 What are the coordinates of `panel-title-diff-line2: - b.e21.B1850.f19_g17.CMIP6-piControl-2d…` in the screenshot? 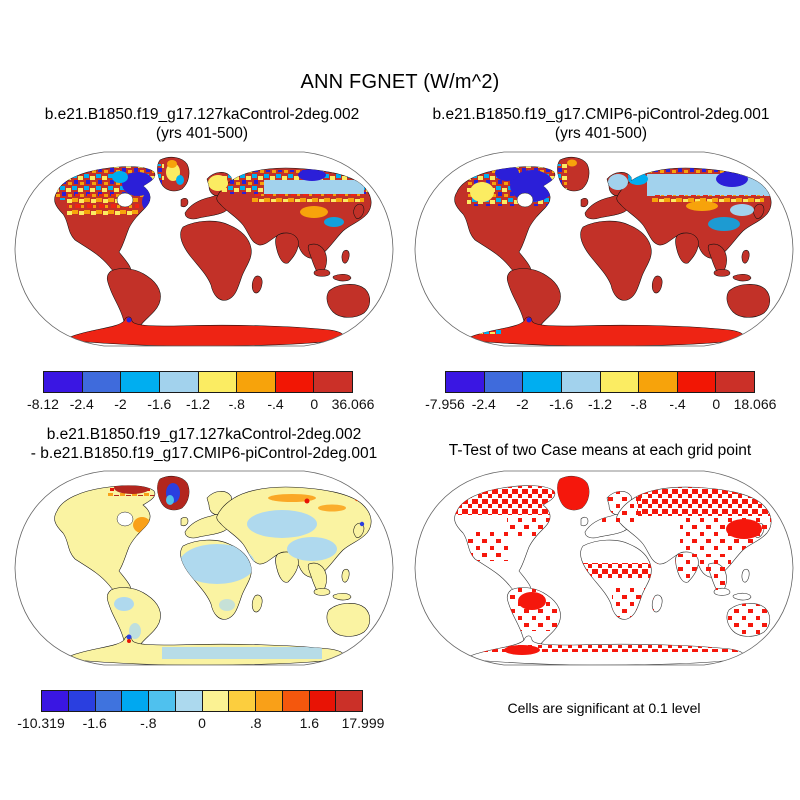 It's located at (204, 453).